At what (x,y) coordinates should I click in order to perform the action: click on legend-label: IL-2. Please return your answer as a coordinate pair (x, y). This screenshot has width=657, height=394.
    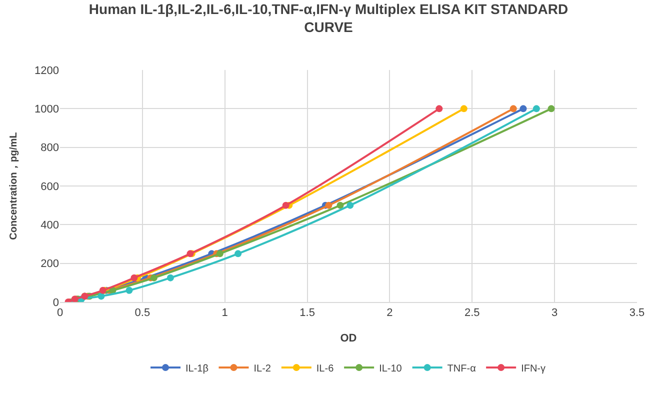
    Looking at the image, I should click on (263, 368).